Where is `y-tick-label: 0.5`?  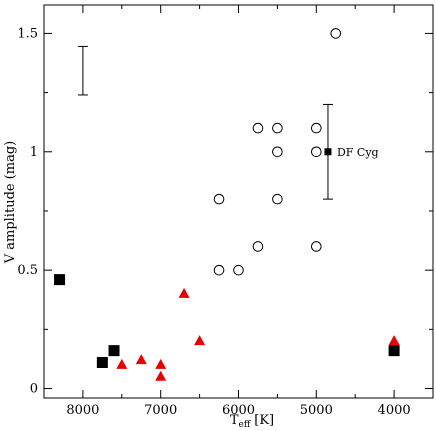
y-tick-label: 0.5 is located at coordinates (27, 270).